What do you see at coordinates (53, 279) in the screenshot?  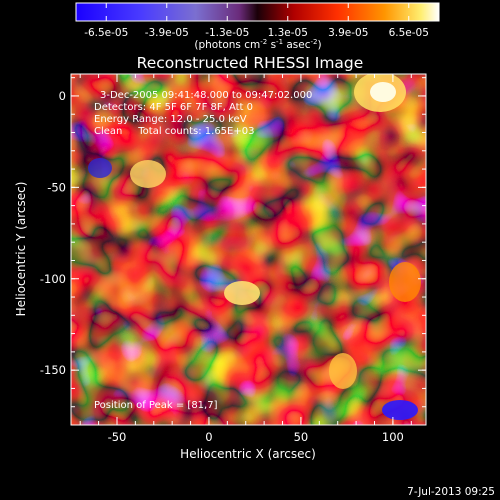 I see `y-tick-label: -100` at bounding box center [53, 279].